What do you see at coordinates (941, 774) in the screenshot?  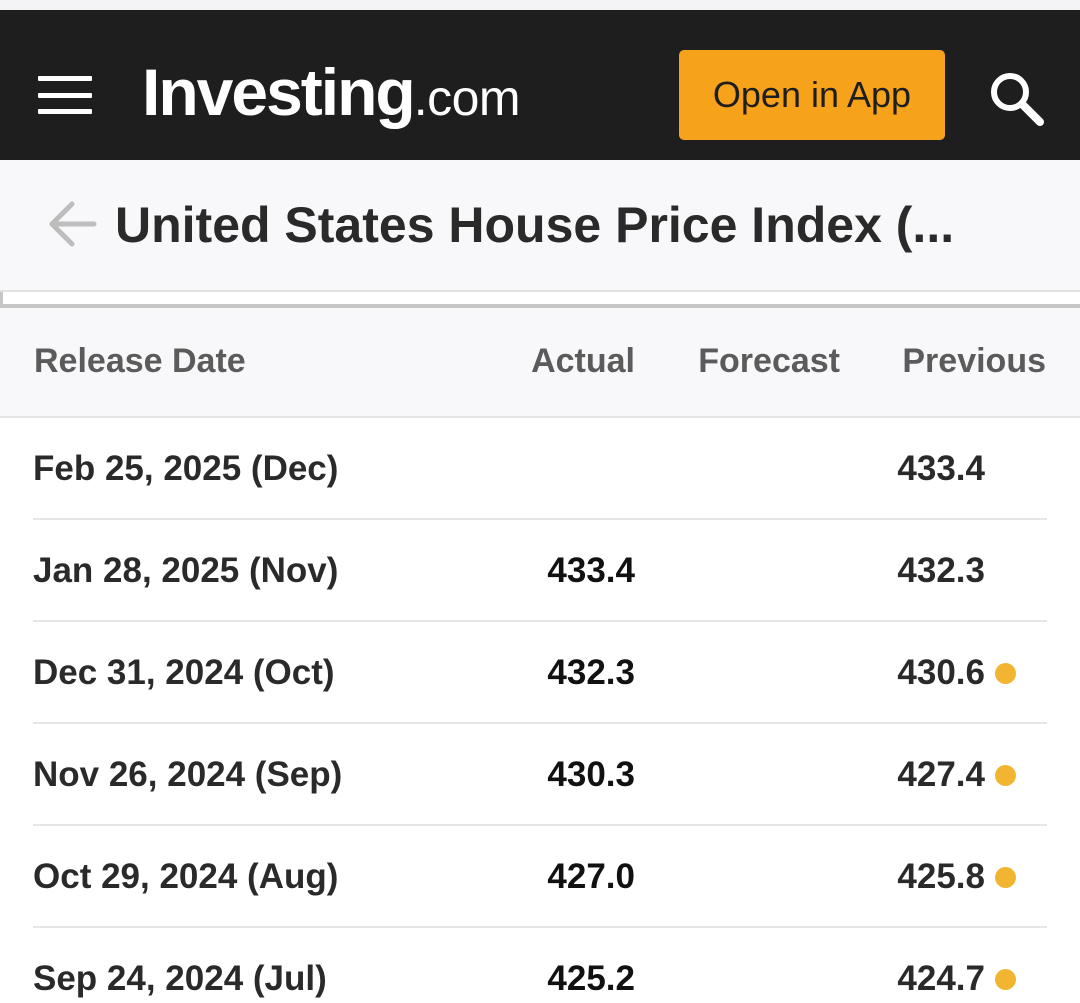 I see `previous-value: 427.4` at bounding box center [941, 774].